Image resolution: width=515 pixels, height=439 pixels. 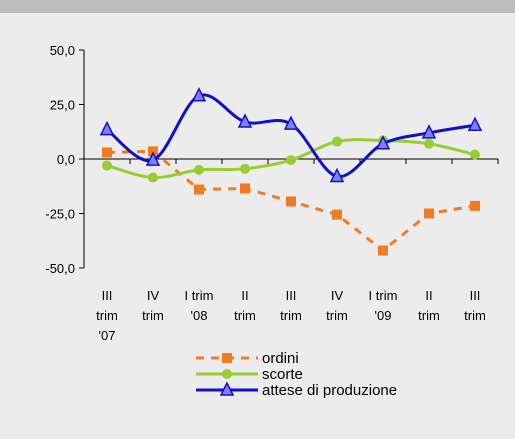 I want to click on x-tick-line: '09, so click(x=383, y=315).